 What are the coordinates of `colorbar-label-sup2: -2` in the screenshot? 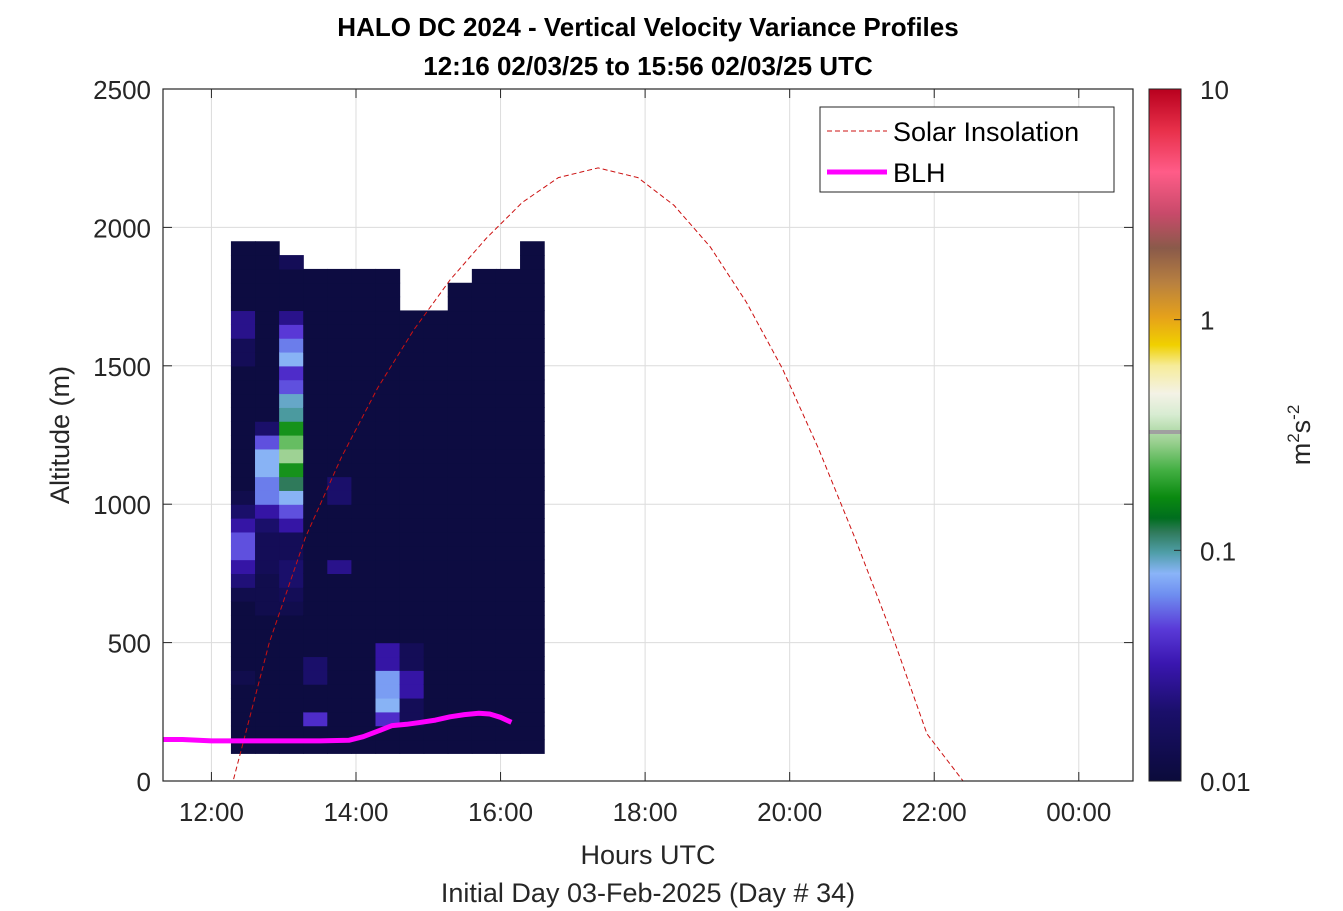 It's located at (1293, 412).